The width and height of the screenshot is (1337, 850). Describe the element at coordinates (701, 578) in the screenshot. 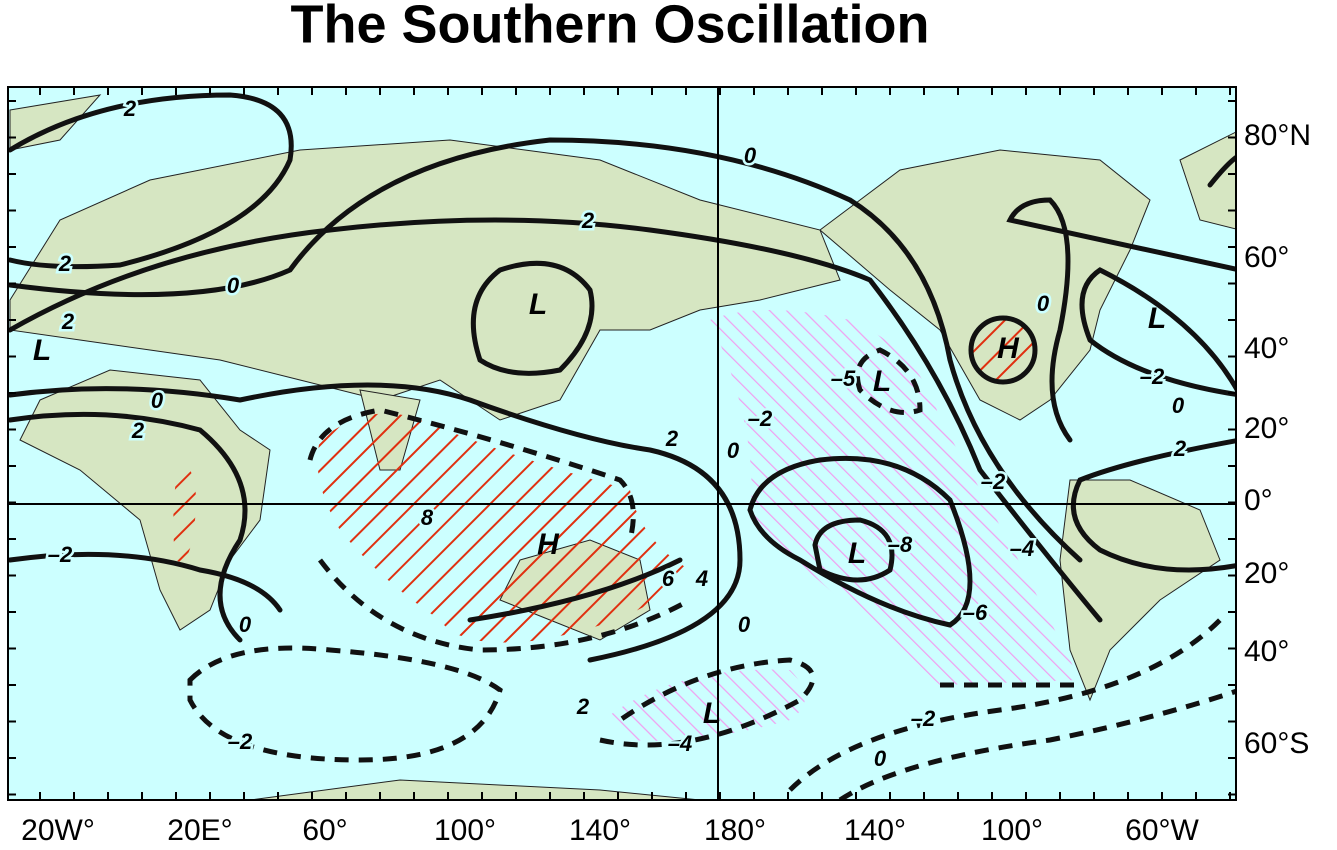

I see `contour-label: 4` at that location.